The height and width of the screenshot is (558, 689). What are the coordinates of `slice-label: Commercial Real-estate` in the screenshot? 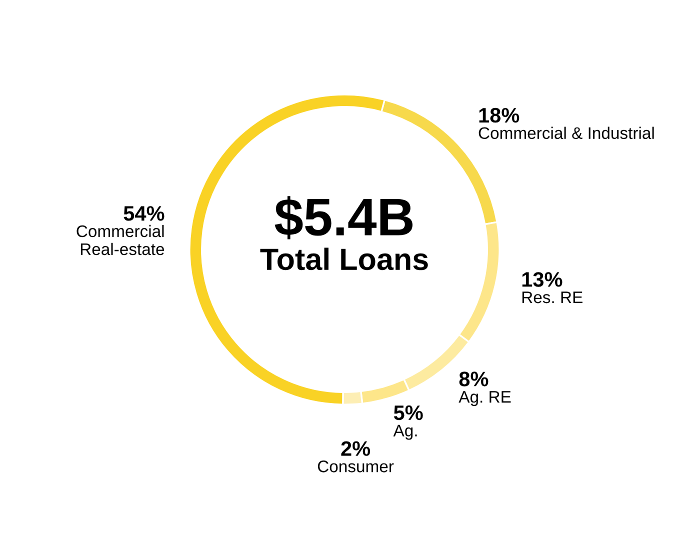 It's located at (120, 240).